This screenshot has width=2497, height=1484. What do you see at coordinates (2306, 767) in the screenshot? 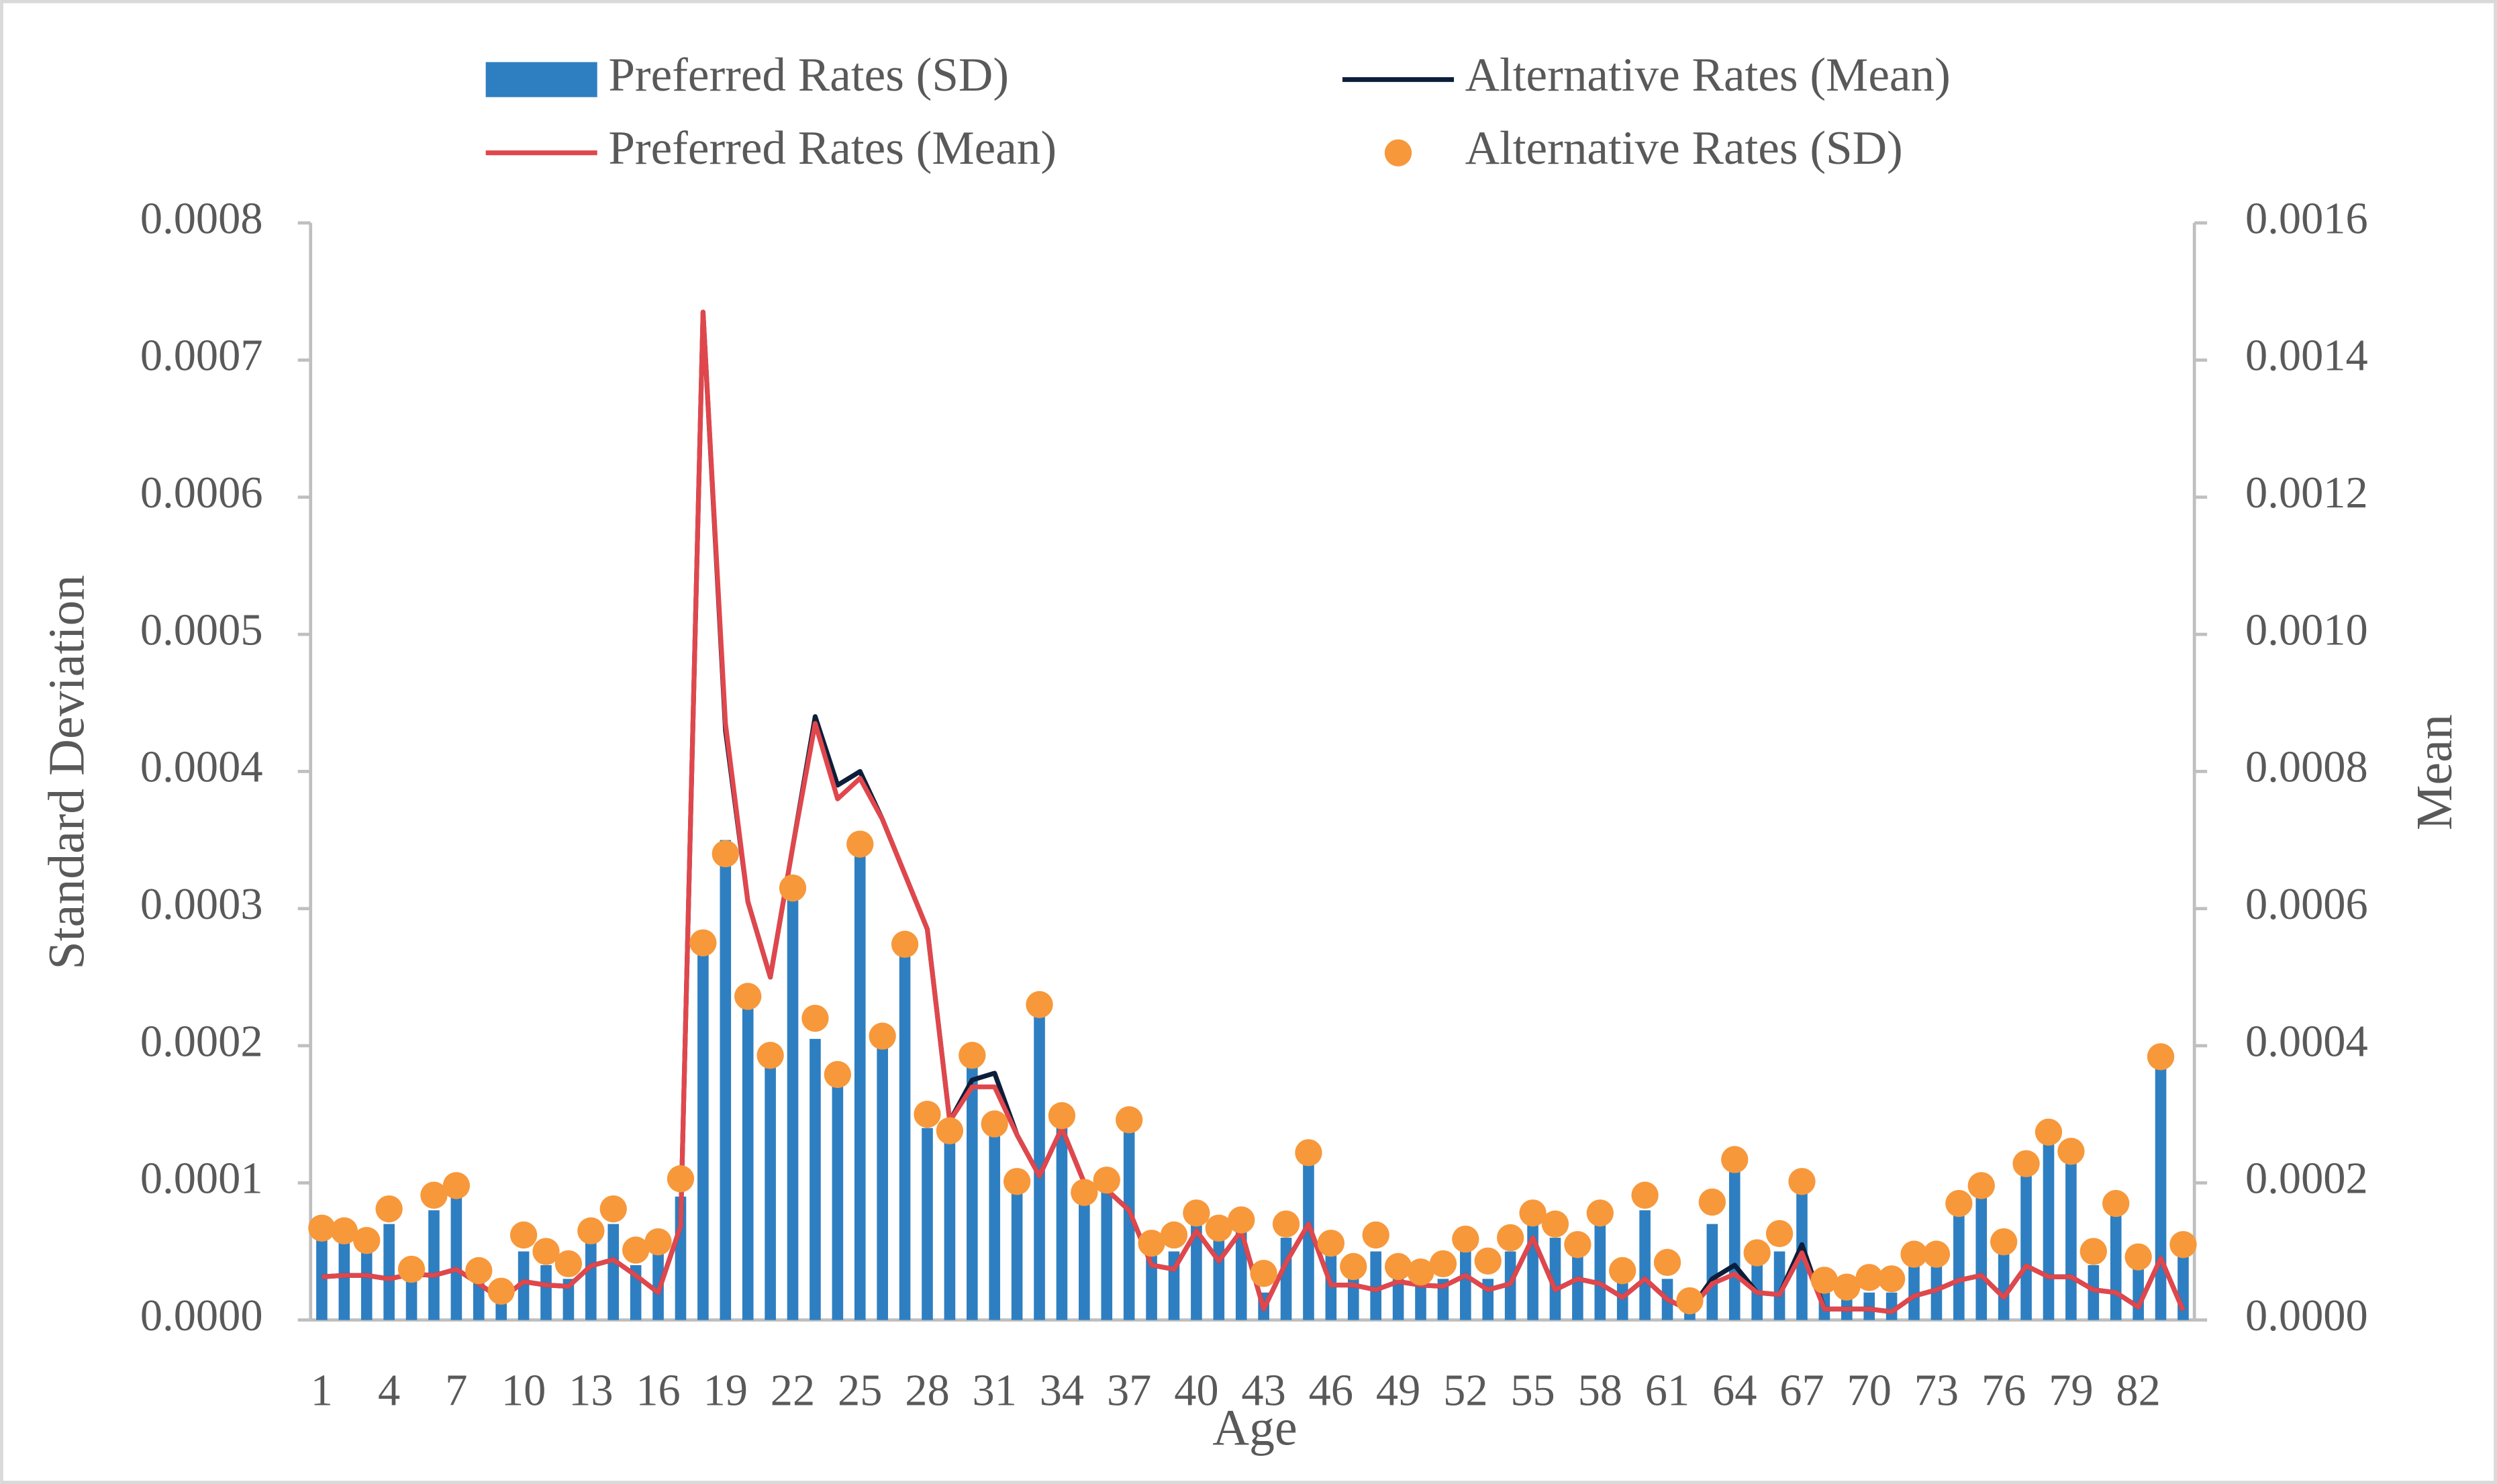
I see `y2-tick-label: 0.0008` at bounding box center [2306, 767].